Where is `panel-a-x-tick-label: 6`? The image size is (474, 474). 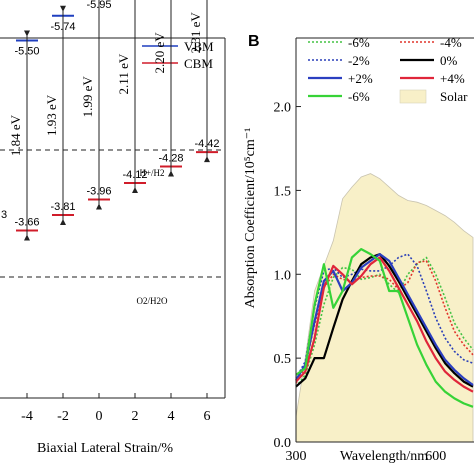 panel-a-x-tick-label: 6 is located at coordinates (207, 416).